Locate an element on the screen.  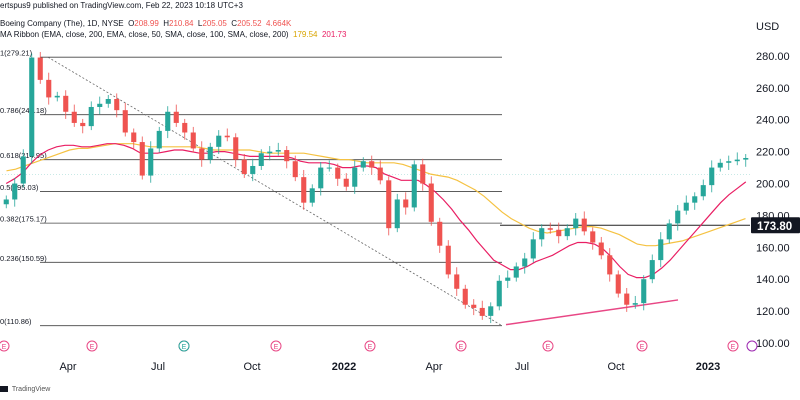
y-tick-label: 100.00 is located at coordinates (773, 344).